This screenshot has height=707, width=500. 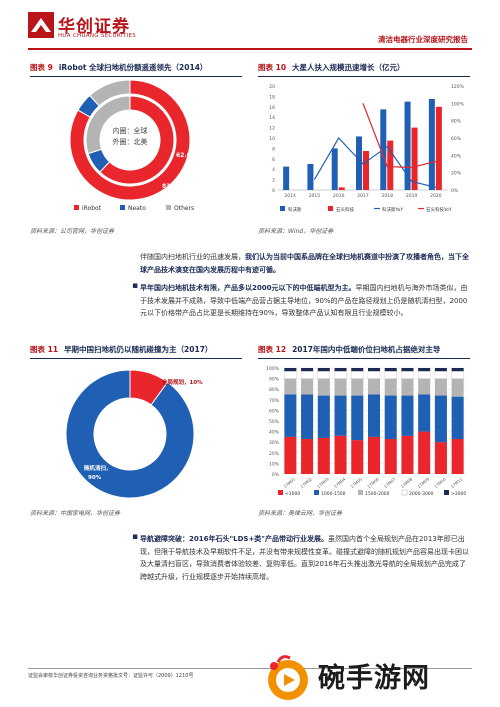 What do you see at coordinates (458, 494) in the screenshot?
I see `fig12-legend-label: >3000` at bounding box center [458, 494].